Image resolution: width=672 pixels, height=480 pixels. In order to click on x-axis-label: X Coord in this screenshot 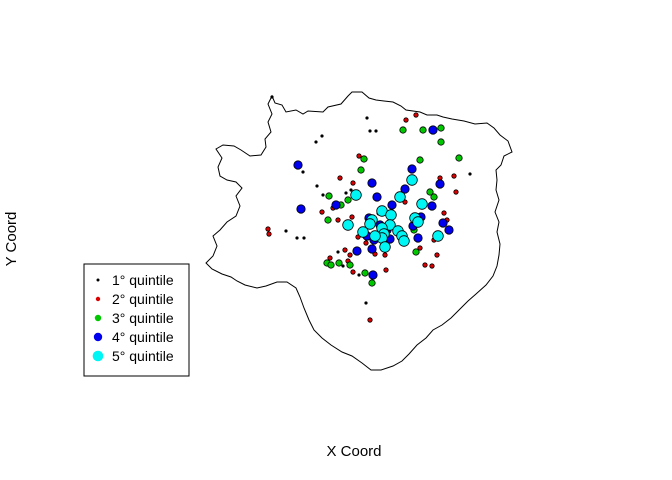, I will do `click(353, 451)`.